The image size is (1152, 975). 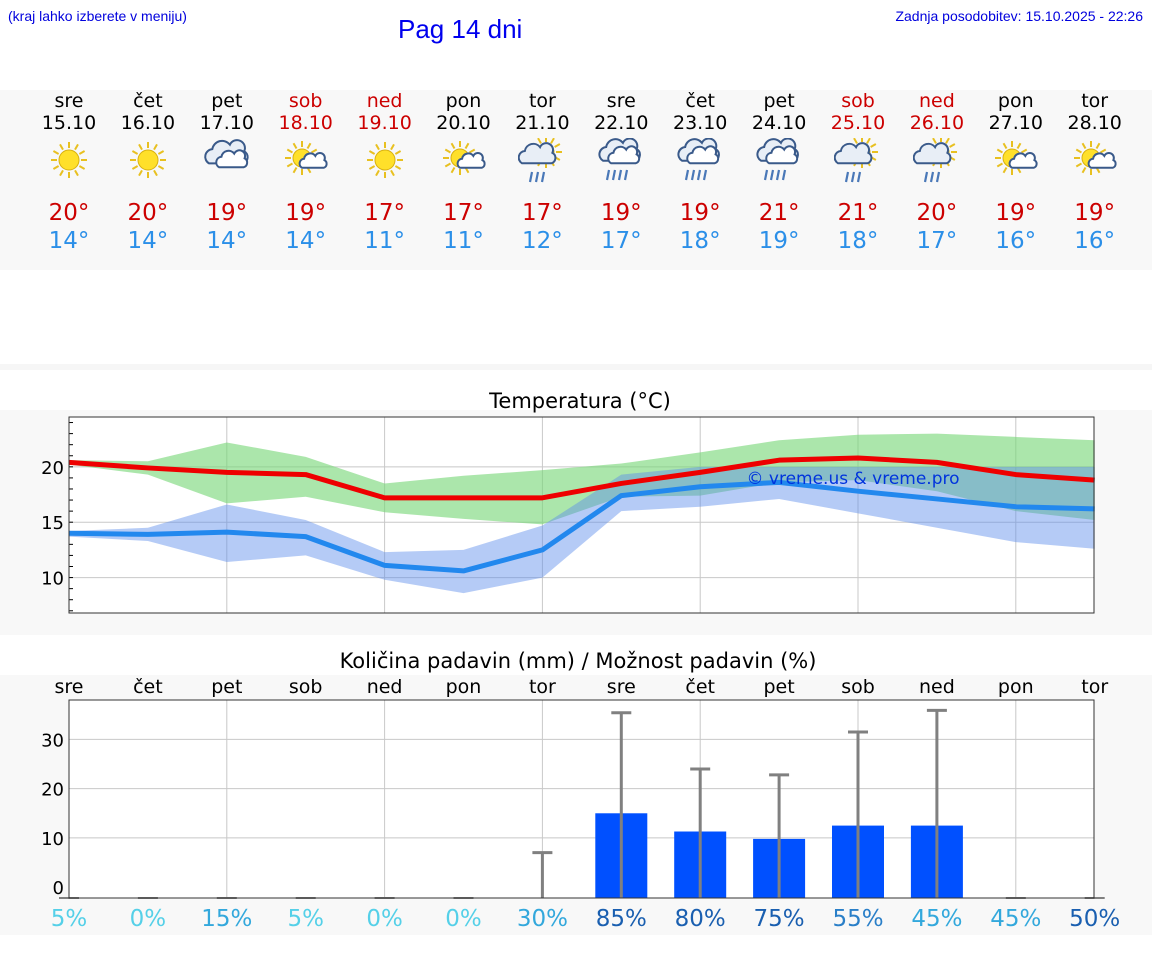 I want to click on day-date: 28.10, so click(x=1094, y=123).